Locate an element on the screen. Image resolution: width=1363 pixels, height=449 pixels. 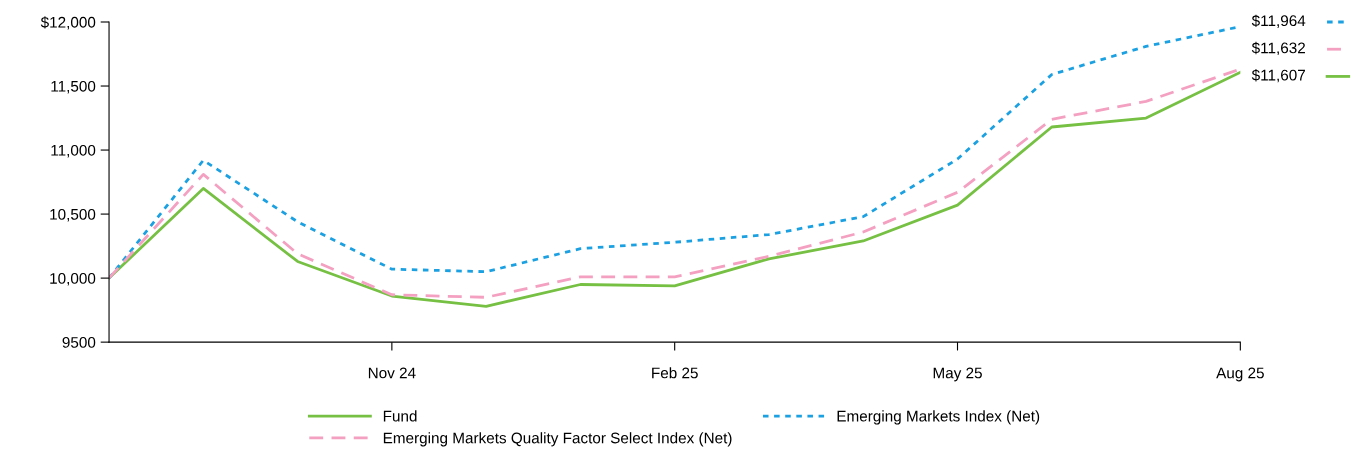
x-tick-label: Aug 25 is located at coordinates (1240, 374).